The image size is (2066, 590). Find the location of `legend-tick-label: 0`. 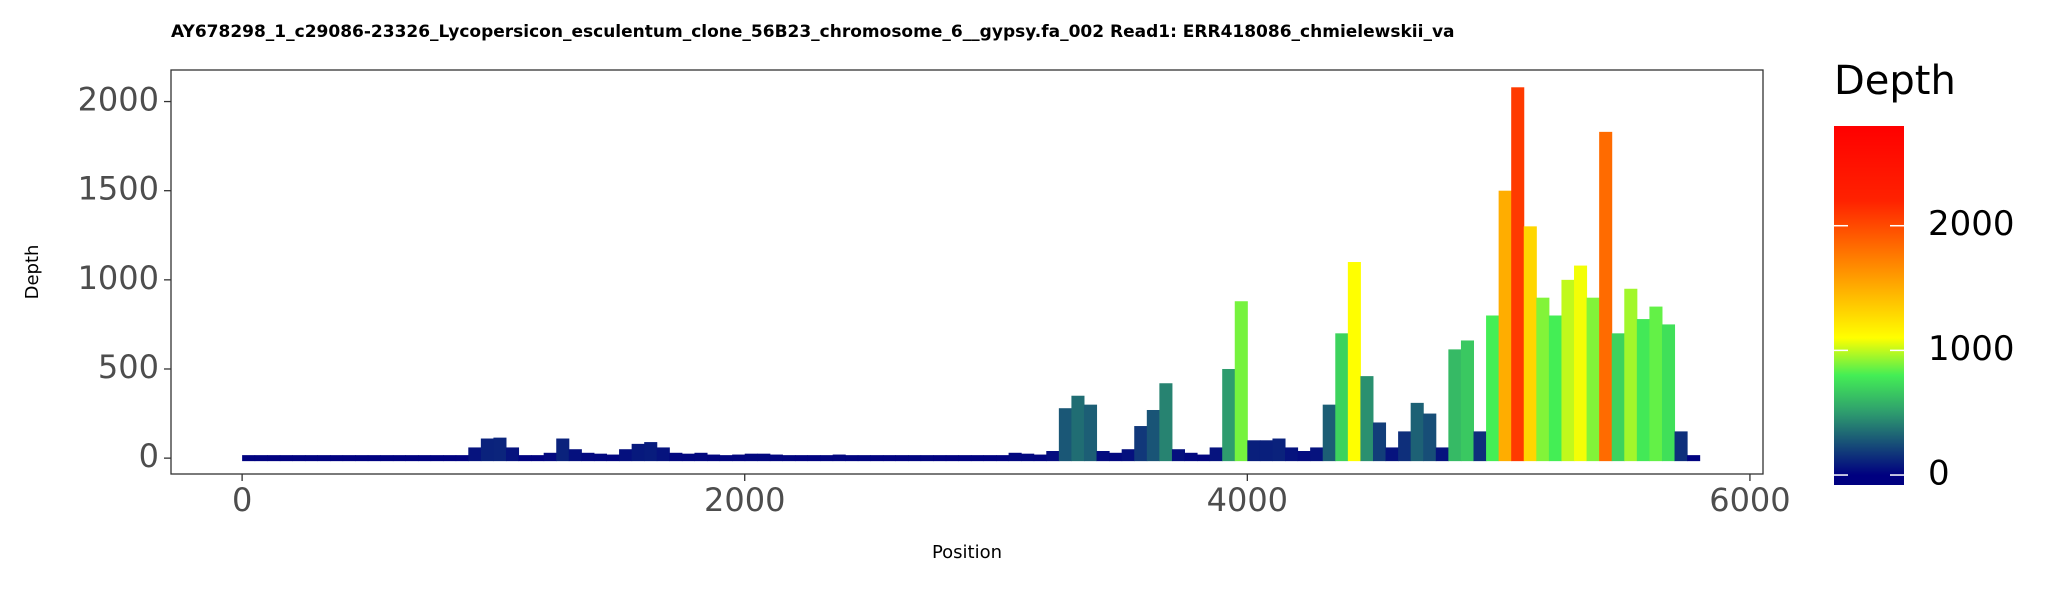

legend-tick-label: 0 is located at coordinates (1939, 474).